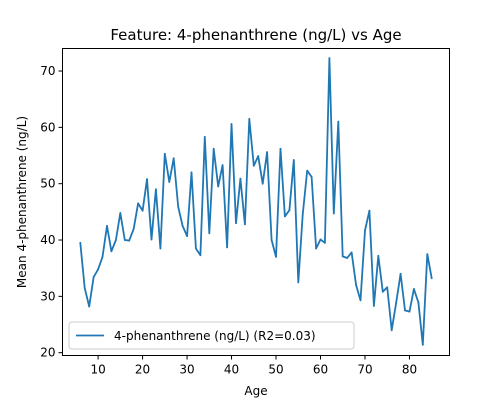 The height and width of the screenshot is (400, 500). What do you see at coordinates (142, 370) in the screenshot?
I see `x-tick-label: 20` at bounding box center [142, 370].